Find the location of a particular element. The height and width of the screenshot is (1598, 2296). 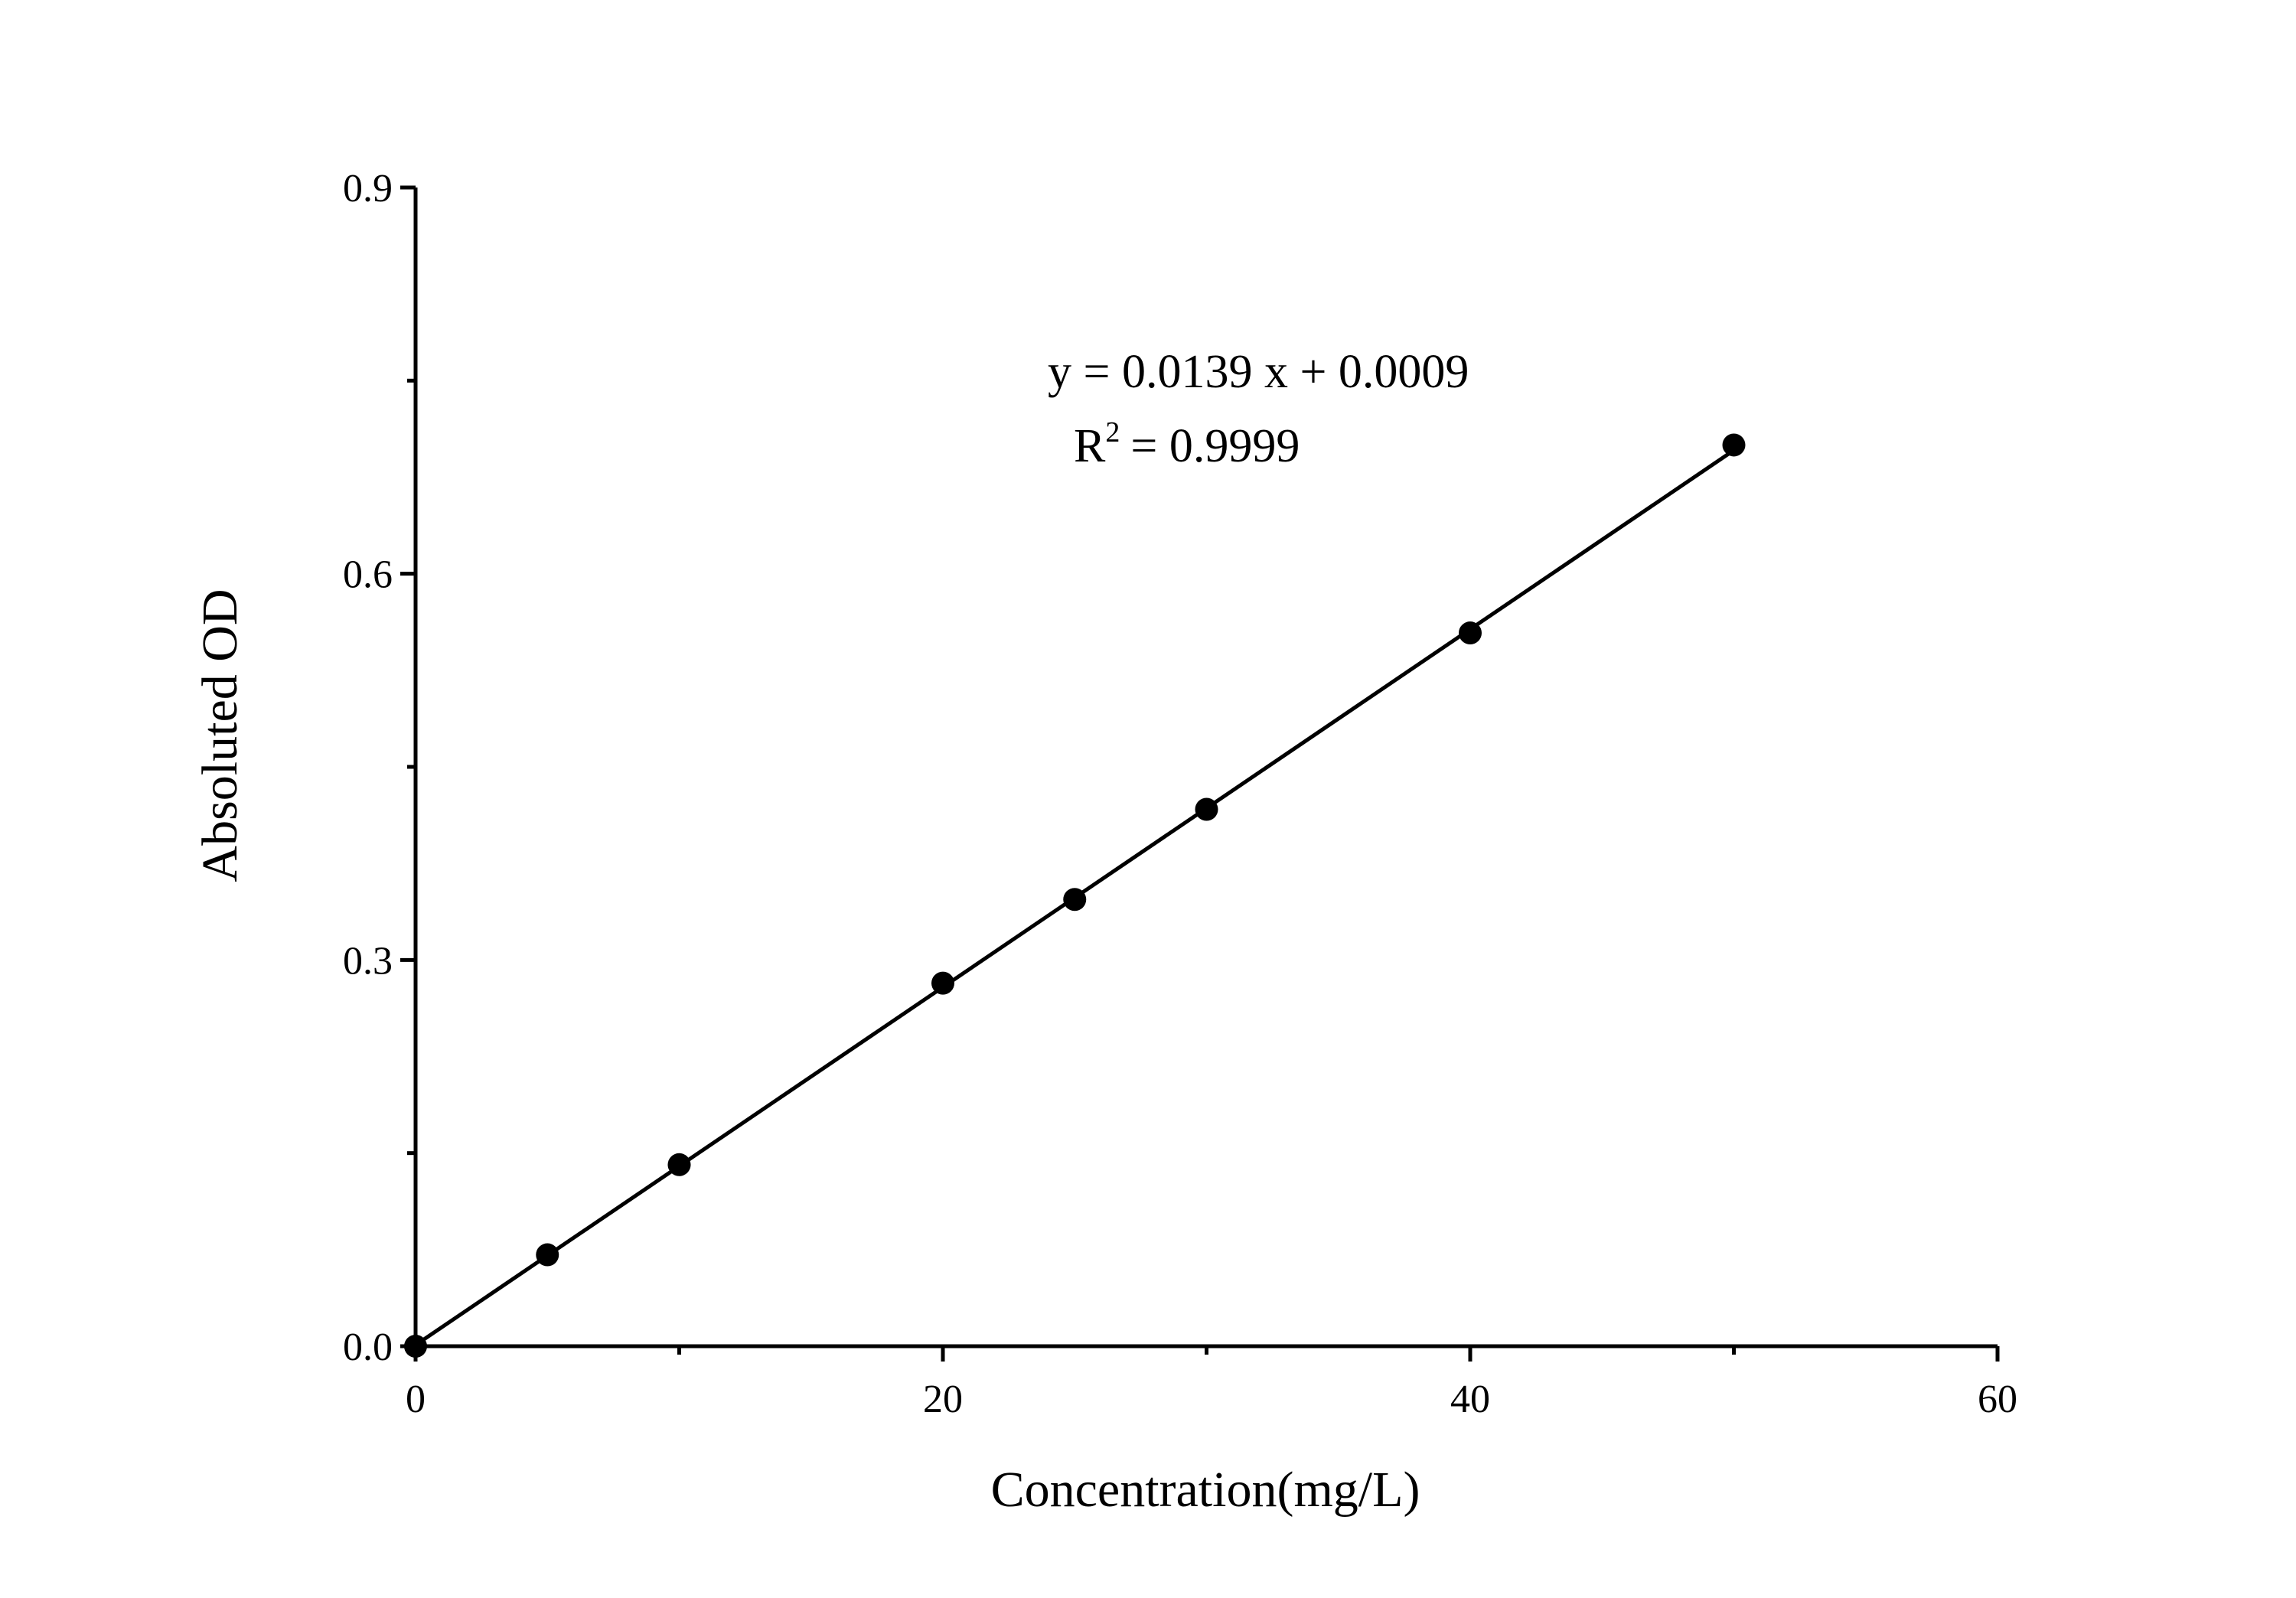

y-tick-label: 0.6 is located at coordinates (368, 575).